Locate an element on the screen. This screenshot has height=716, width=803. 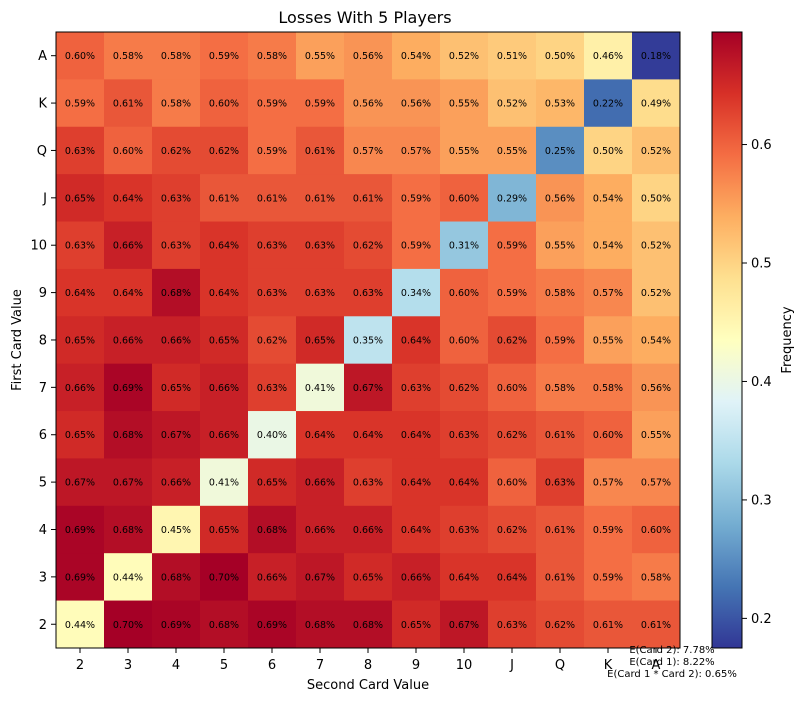
cell-value-label: 0.22% is located at coordinates (608, 104).